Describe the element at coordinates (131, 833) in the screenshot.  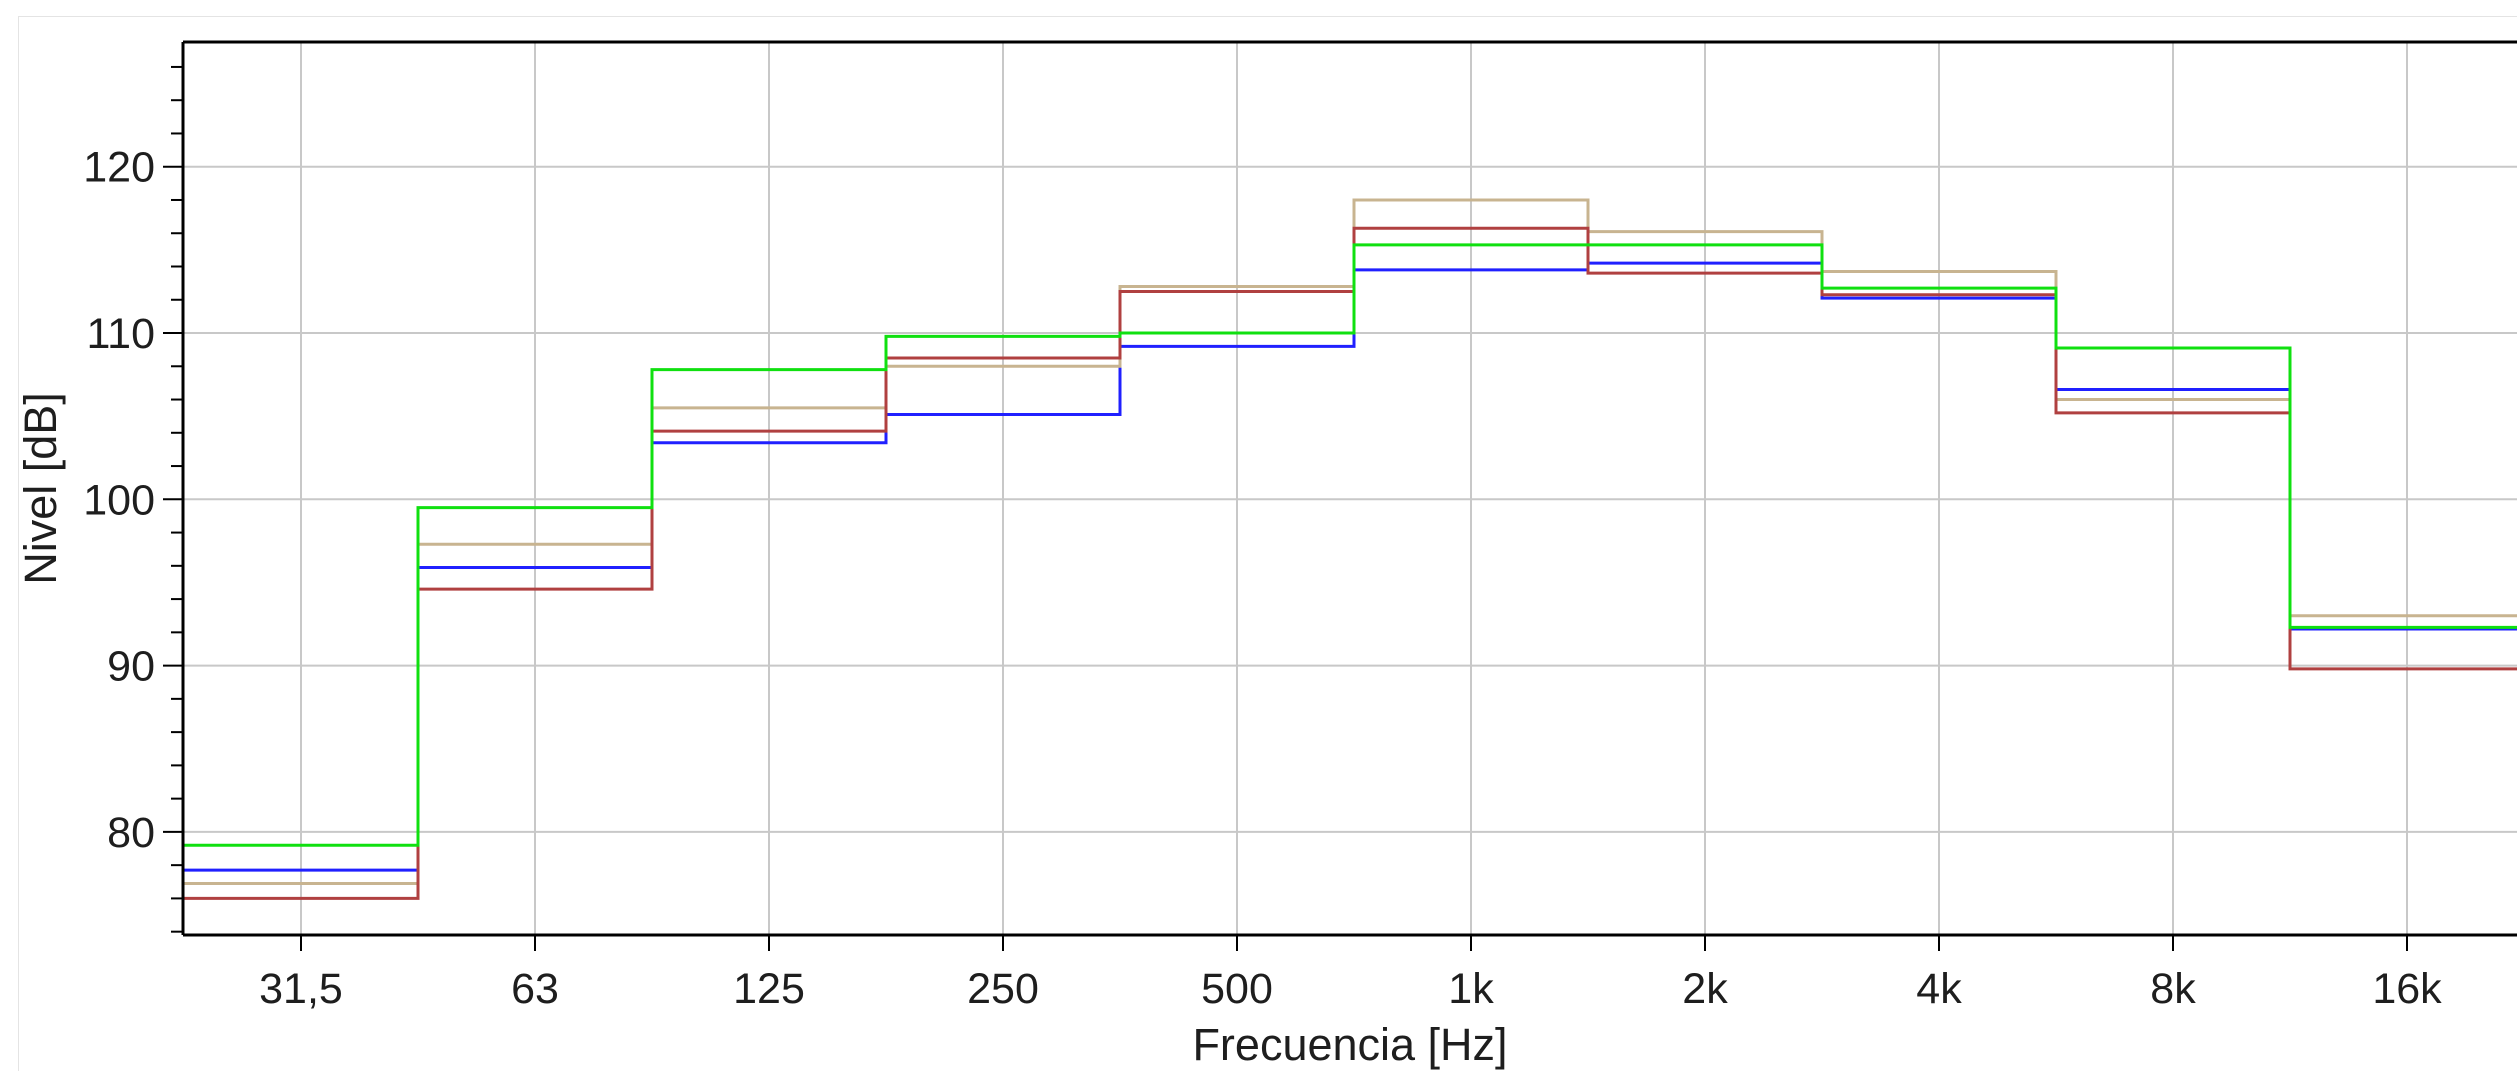
I see `y-tick-label: 80` at that location.